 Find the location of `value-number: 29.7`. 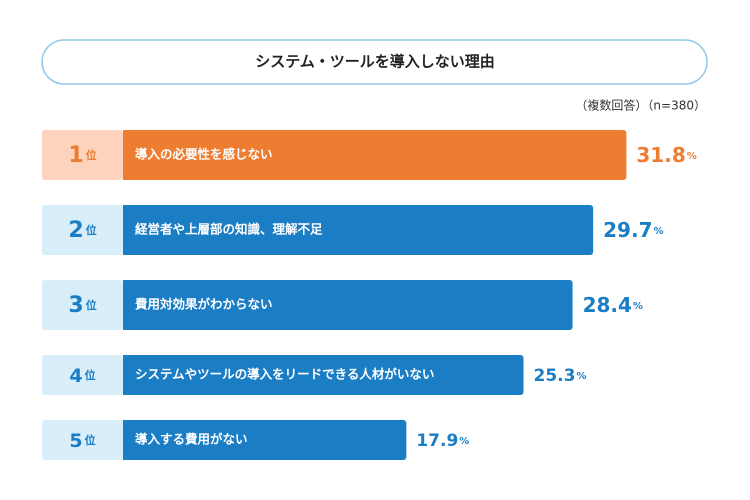

value-number: 29.7 is located at coordinates (627, 230).